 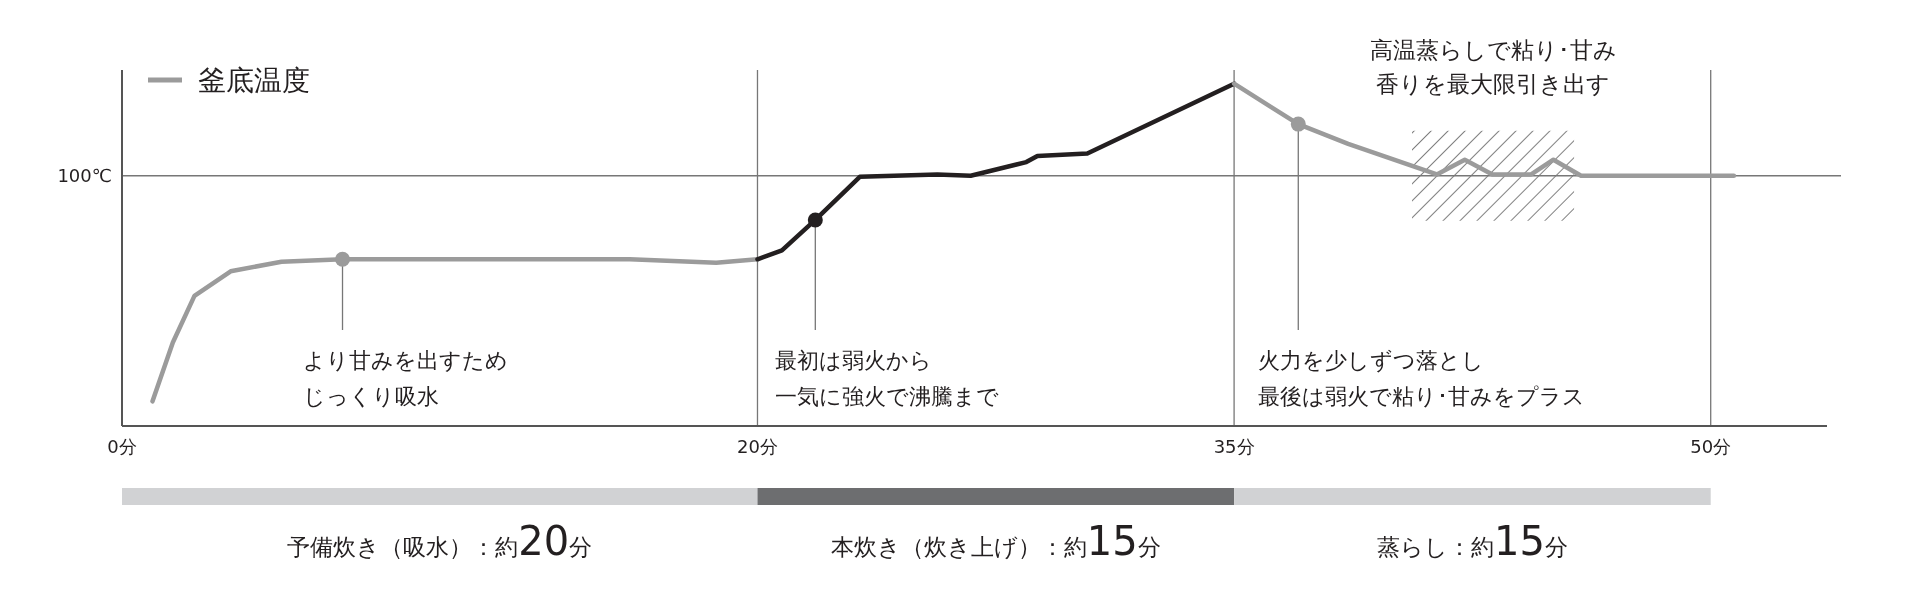 What do you see at coordinates (1234, 446) in the screenshot?
I see `x-tick-label: 35分` at bounding box center [1234, 446].